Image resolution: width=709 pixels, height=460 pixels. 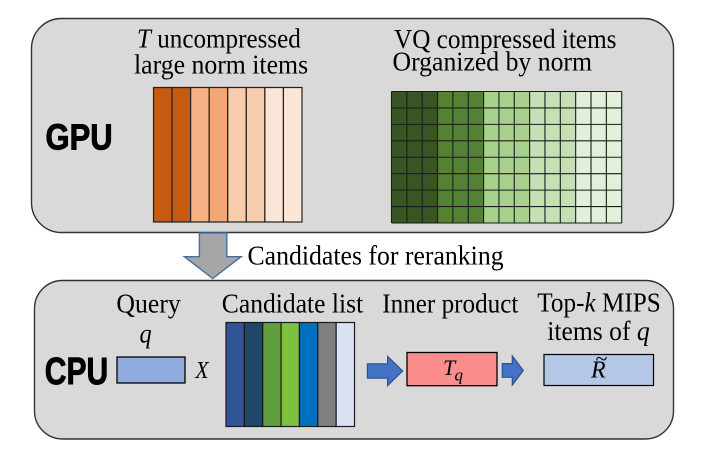 I want to click on svg-text: Candidate list, so click(x=293, y=304).